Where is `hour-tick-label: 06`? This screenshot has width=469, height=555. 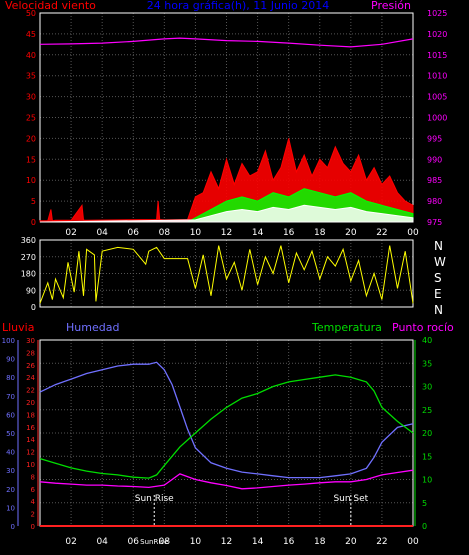 hour-tick-label: 06 is located at coordinates (134, 233).